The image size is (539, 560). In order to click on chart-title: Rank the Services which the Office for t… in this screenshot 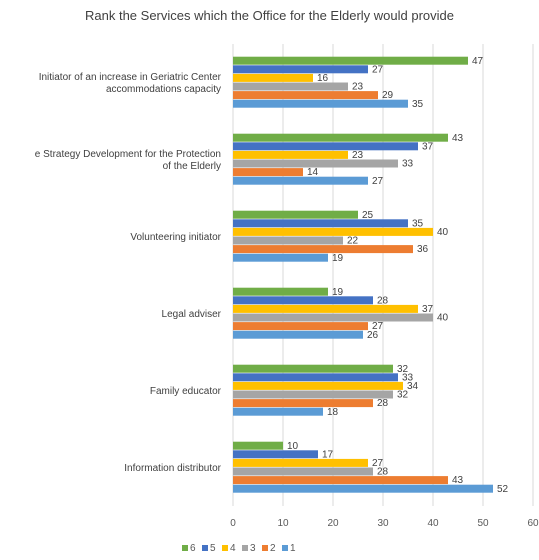, I will do `click(269, 15)`.